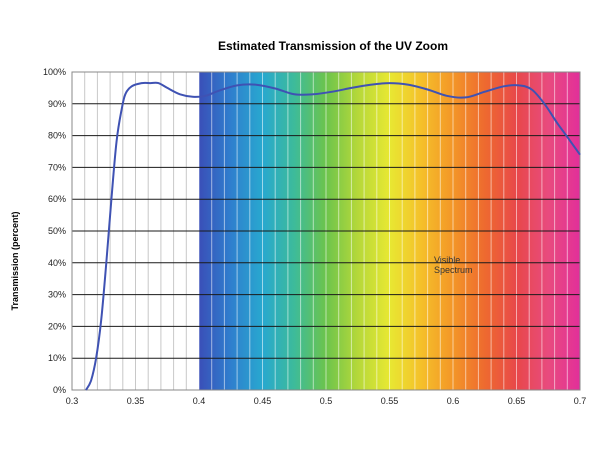 The height and width of the screenshot is (450, 600). I want to click on x-tick-label: 0.5, so click(326, 401).